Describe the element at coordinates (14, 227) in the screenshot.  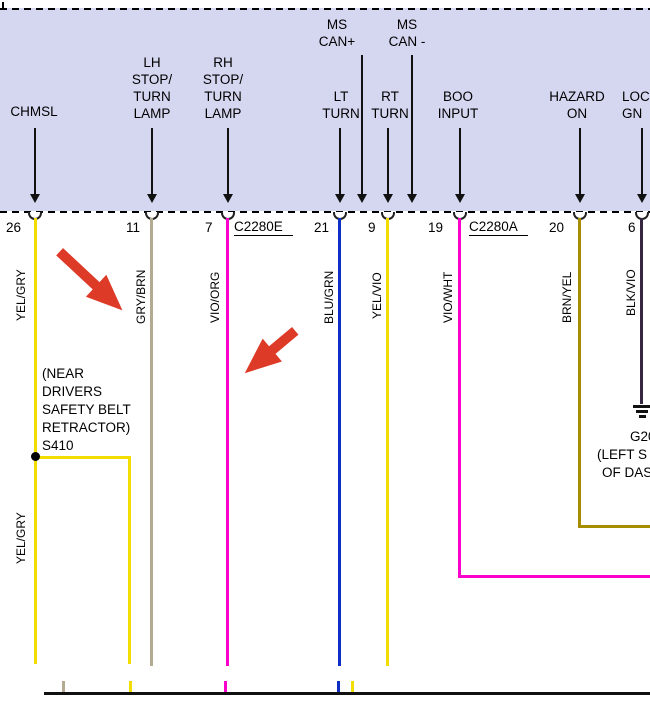
I see `pin-number: 26` at that location.